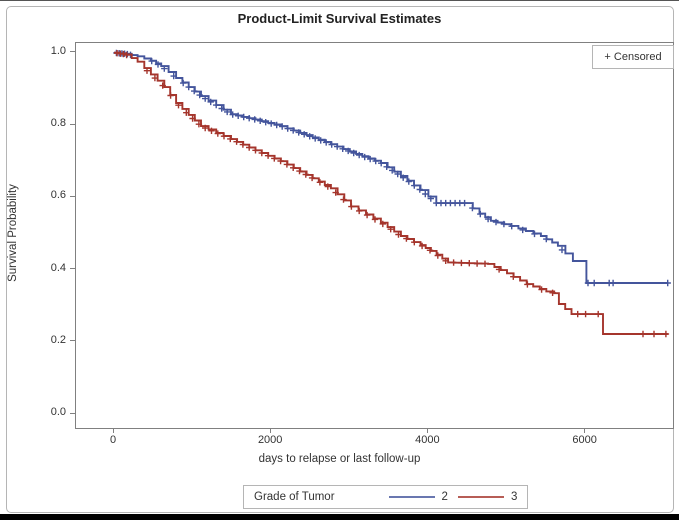  Describe the element at coordinates (339, 517) in the screenshot. I see `window-bottom-bar` at that location.